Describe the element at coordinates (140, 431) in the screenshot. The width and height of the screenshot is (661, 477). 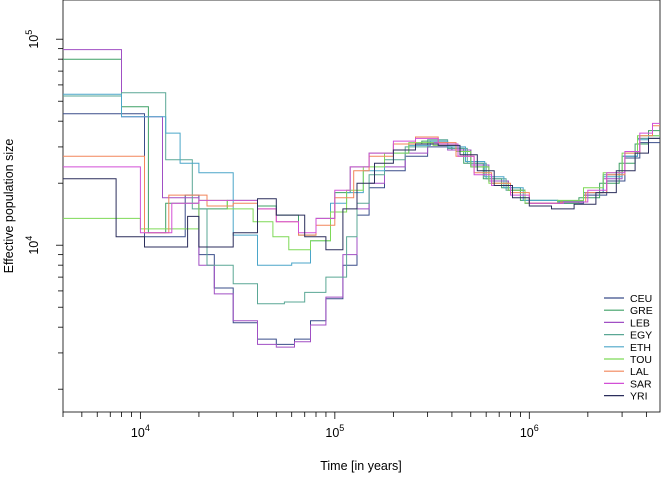
I see `x-tick-label: 10⁴` at that location.